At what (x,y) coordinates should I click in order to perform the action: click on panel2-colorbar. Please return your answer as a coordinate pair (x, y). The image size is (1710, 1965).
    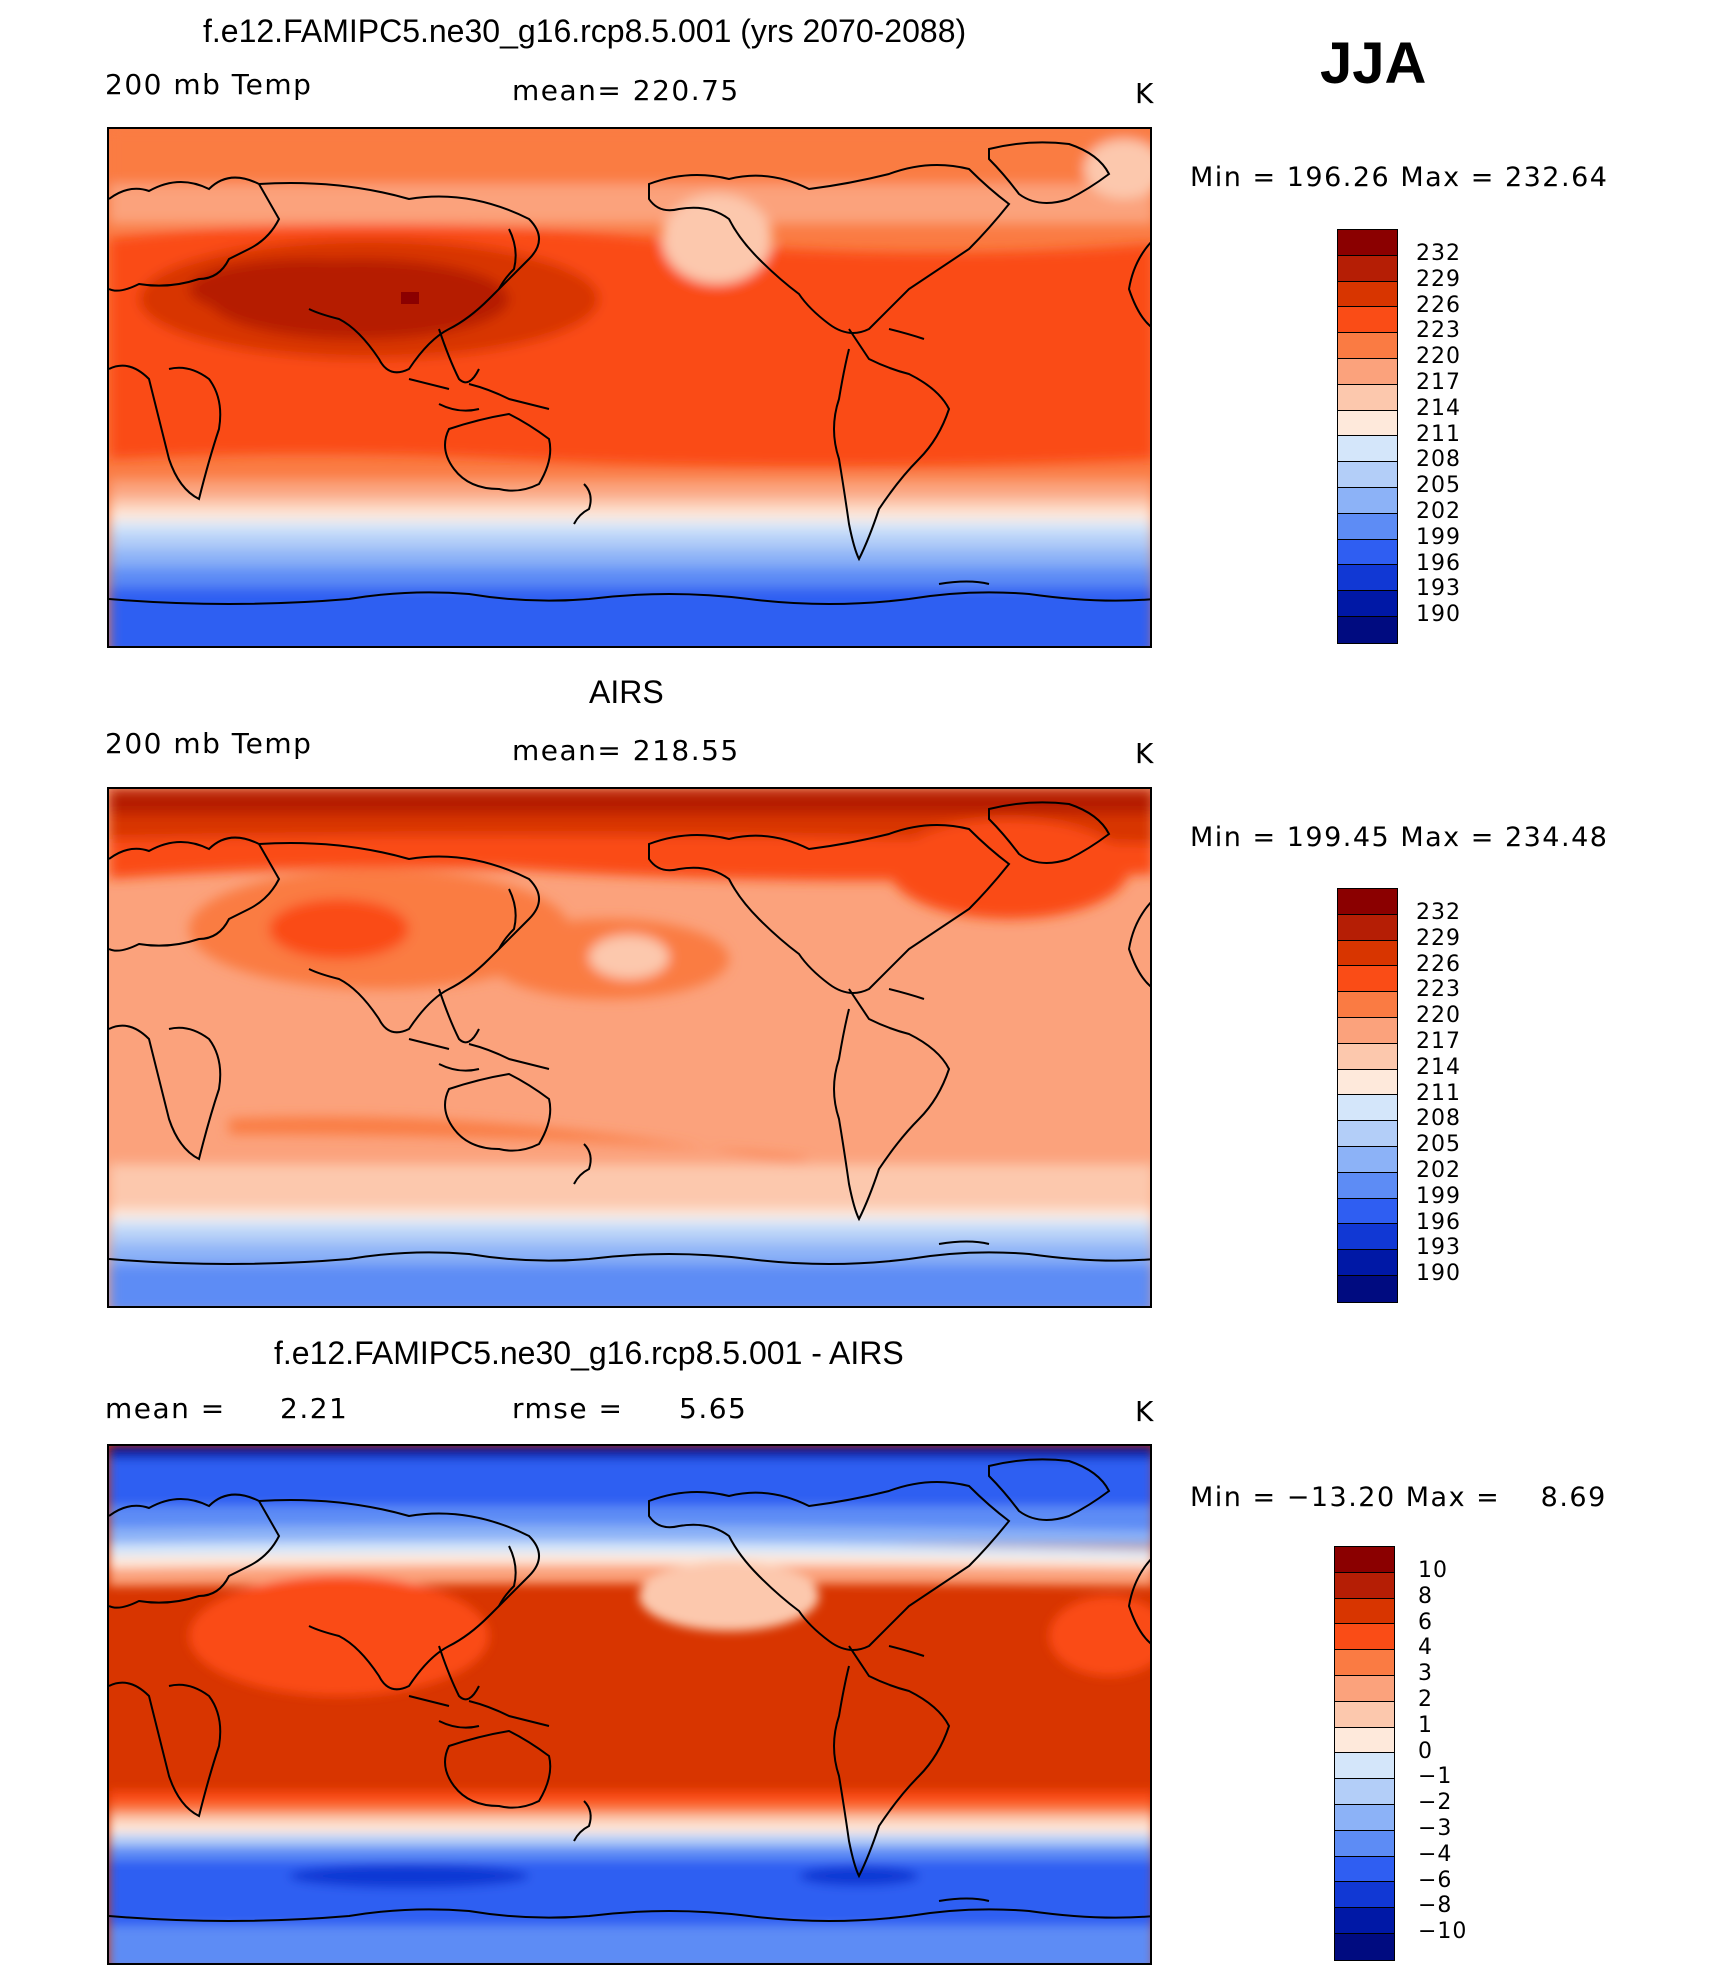
    Looking at the image, I should click on (1367, 1095).